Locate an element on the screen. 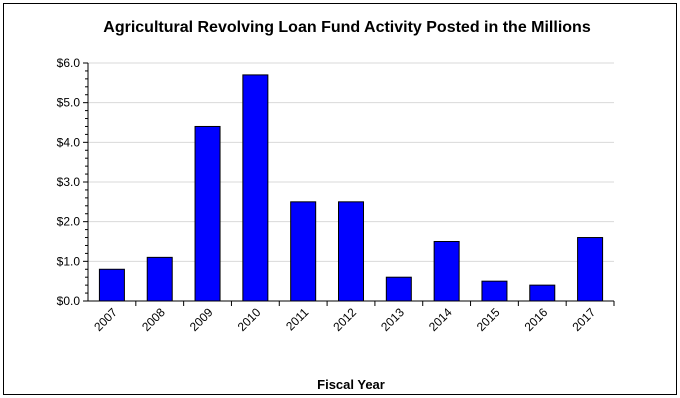  x-tick-label: 2016 is located at coordinates (536, 319).